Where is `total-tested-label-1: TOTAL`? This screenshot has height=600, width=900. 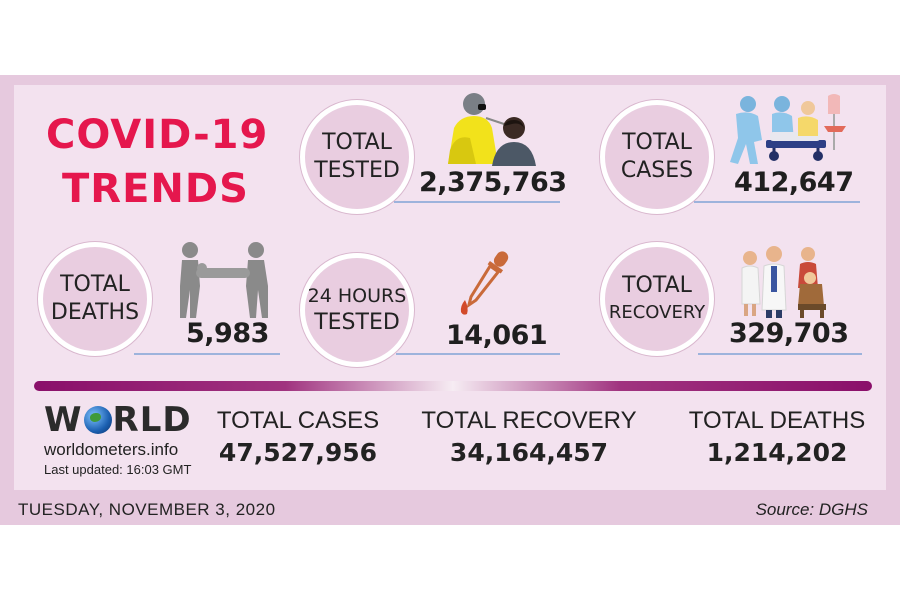
total-tested-label-1: TOTAL is located at coordinates (357, 142).